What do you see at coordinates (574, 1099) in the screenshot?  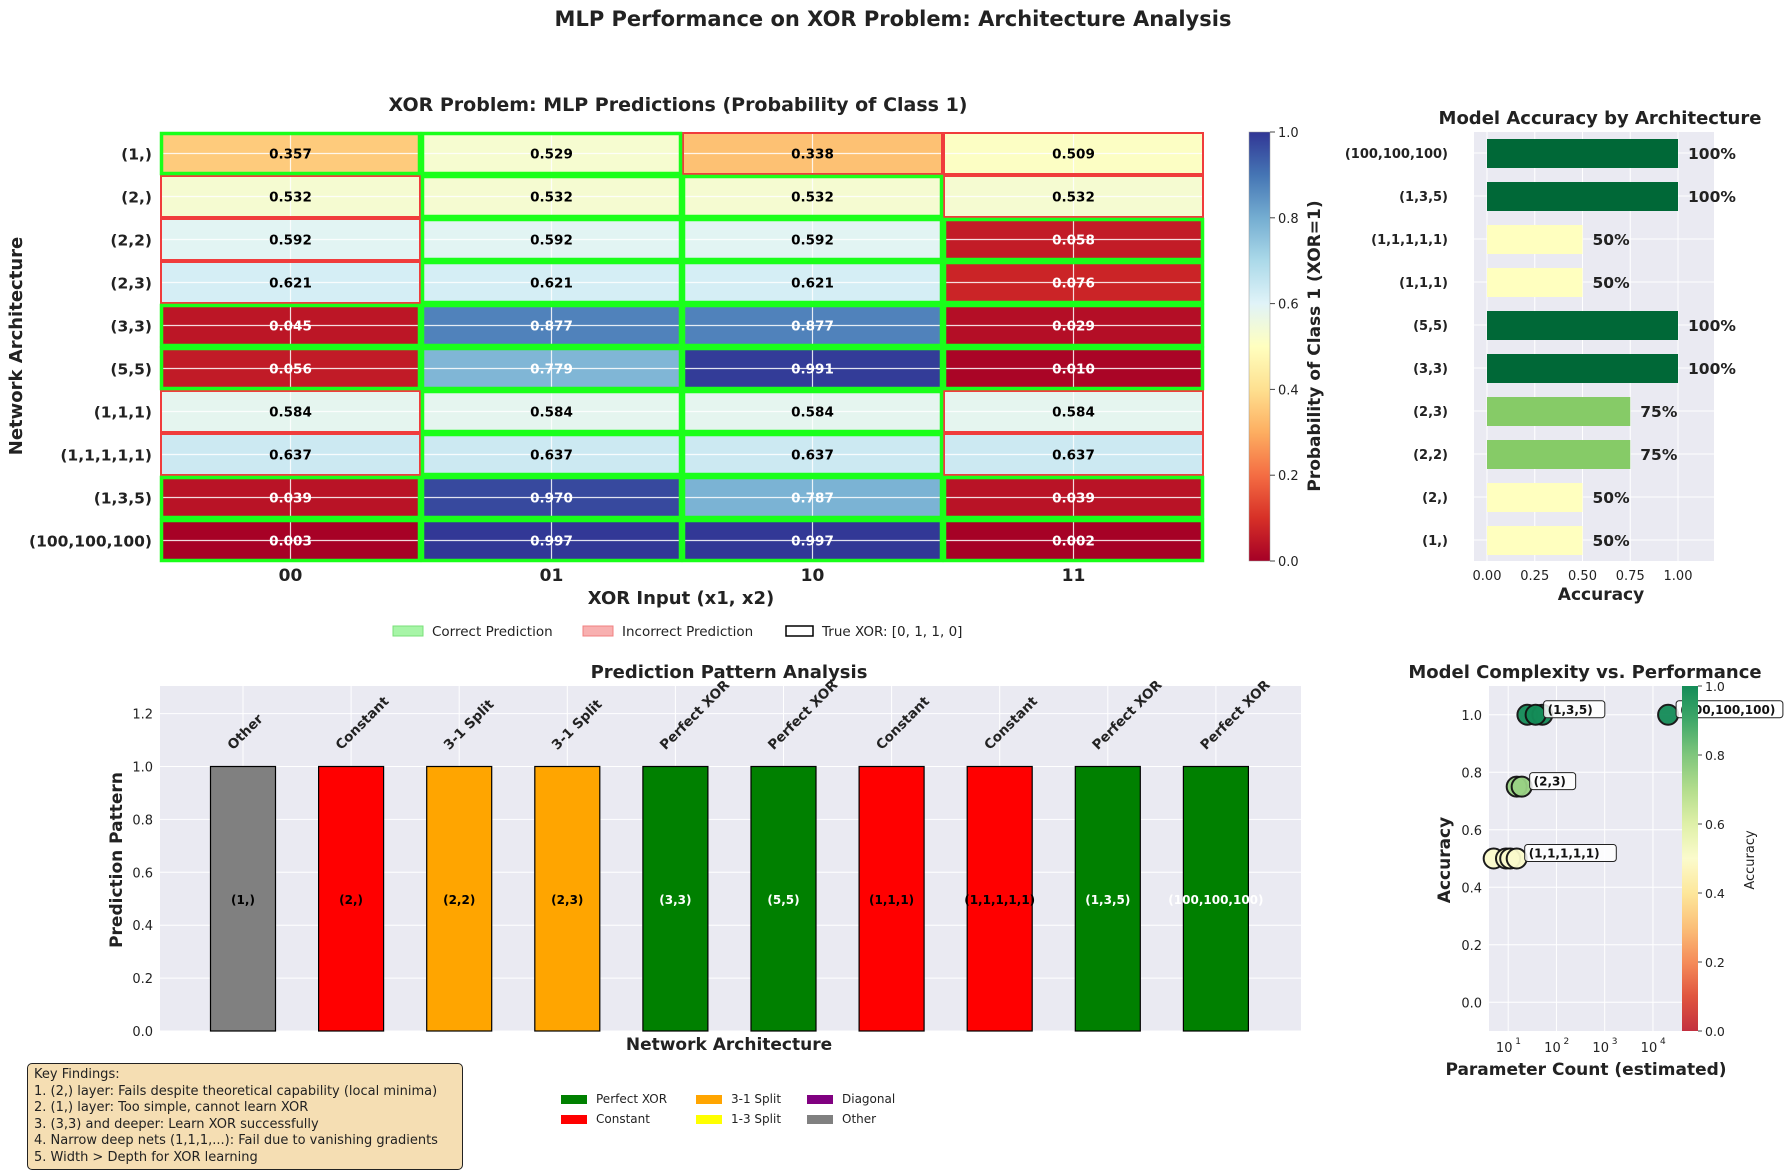 I see `legend-swatch-perfect-xor` at bounding box center [574, 1099].